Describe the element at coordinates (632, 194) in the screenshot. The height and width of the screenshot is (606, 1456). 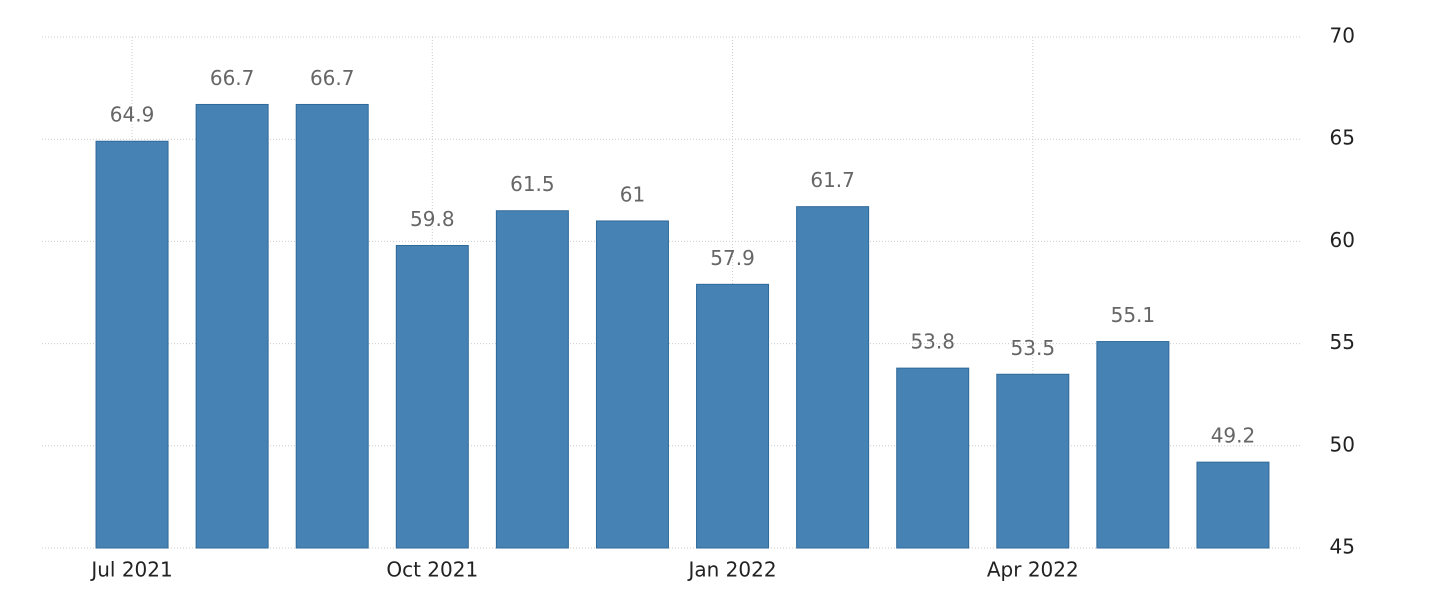
I see `value-label: 61` at that location.